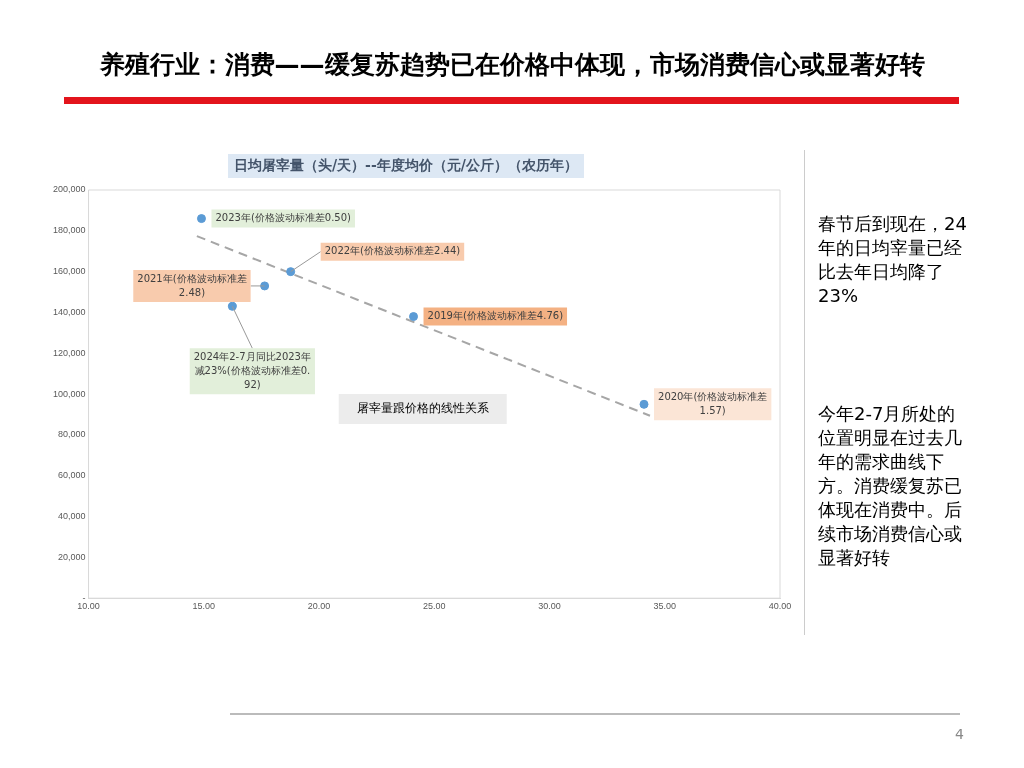 Image resolution: width=1024 pixels, height=768 pixels. What do you see at coordinates (665, 606) in the screenshot?
I see `x-tick-label: 35.00` at bounding box center [665, 606].